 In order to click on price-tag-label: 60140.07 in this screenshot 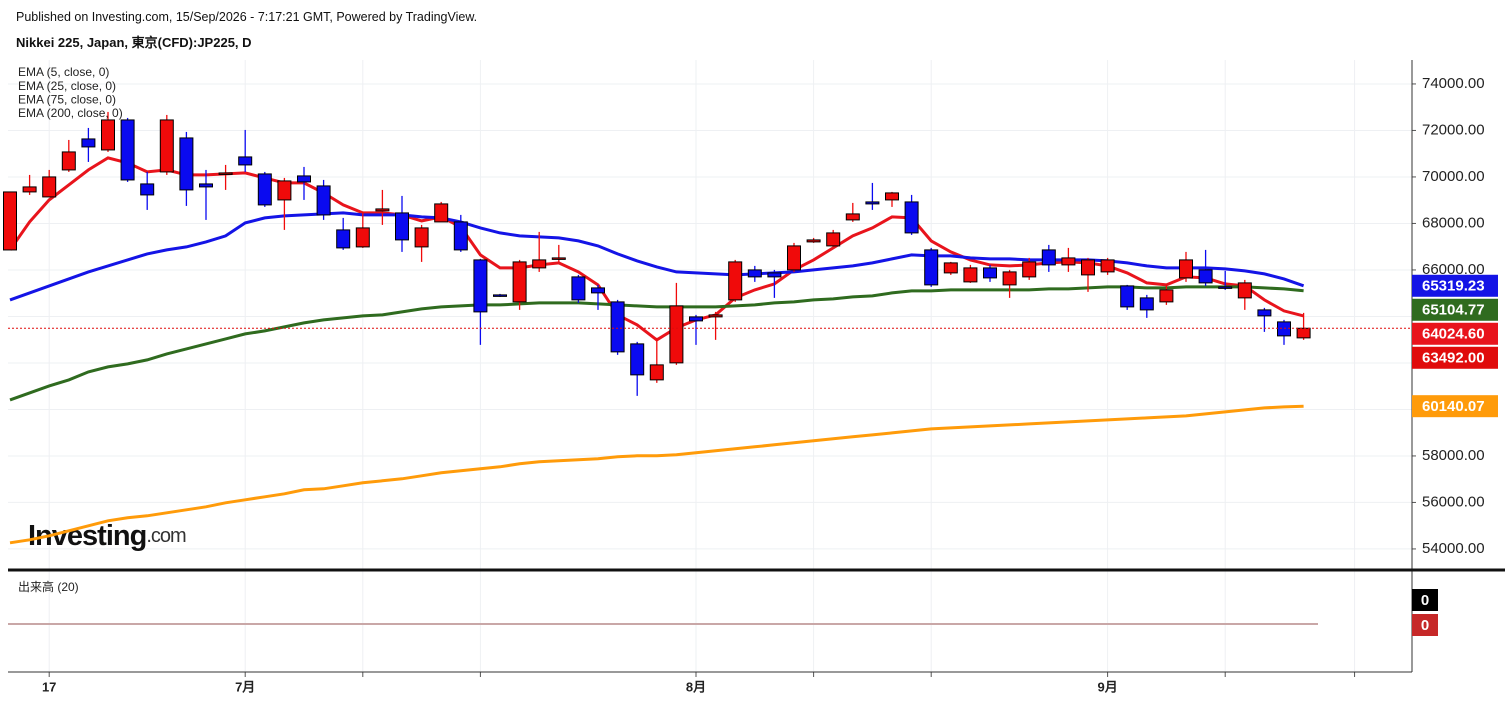, I will do `click(1453, 406)`.